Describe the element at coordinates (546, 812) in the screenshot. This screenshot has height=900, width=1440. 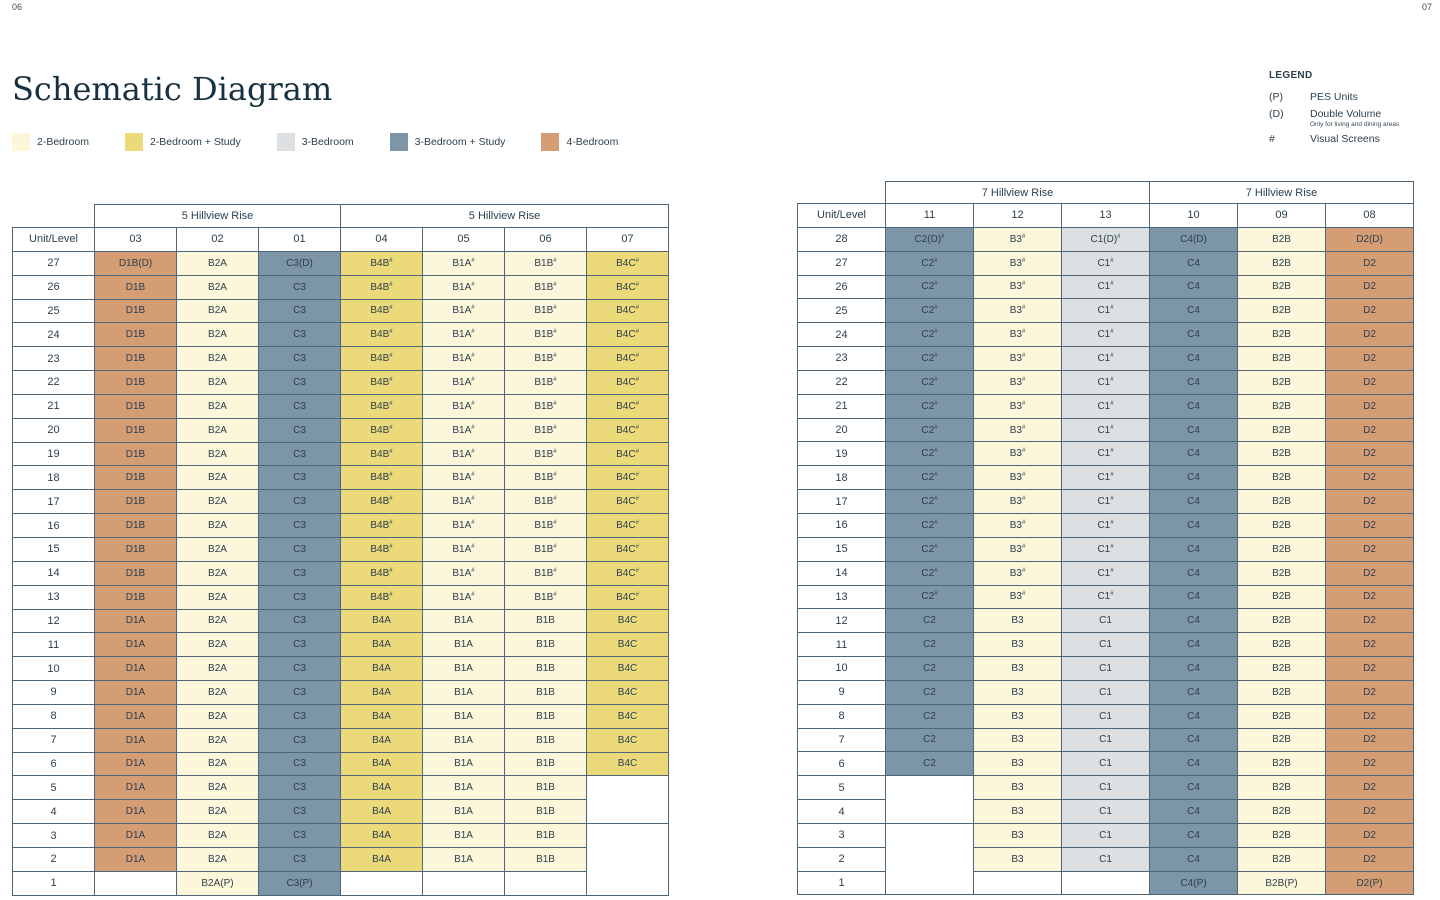
I see `unit-cell: B1B` at that location.